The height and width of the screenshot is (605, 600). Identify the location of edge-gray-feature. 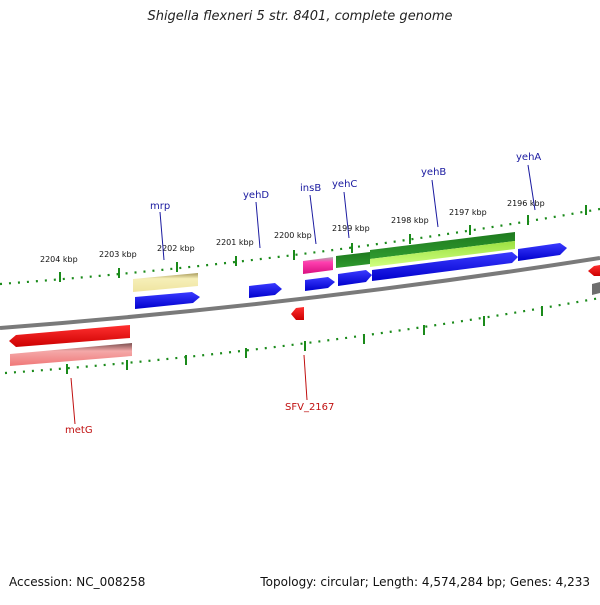
(596, 288).